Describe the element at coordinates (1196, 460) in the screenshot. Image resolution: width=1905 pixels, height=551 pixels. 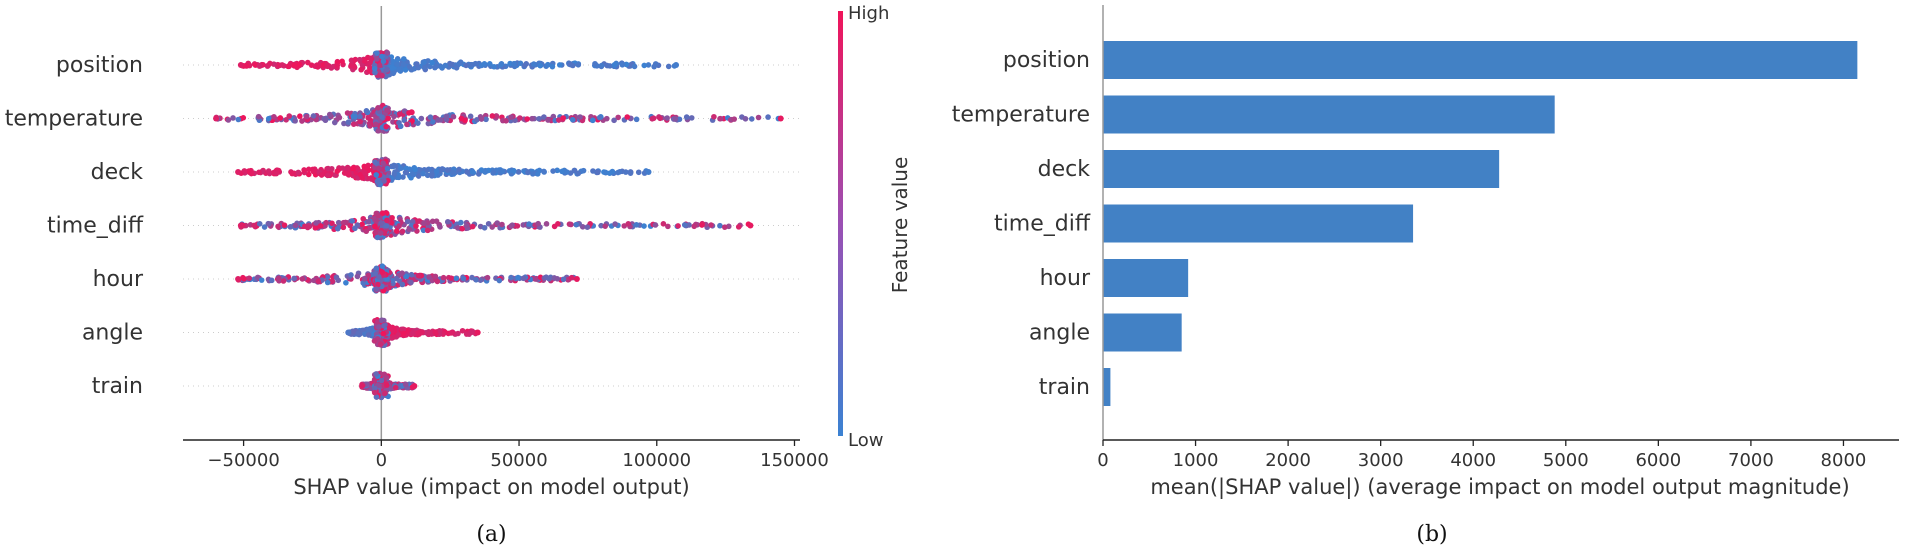
I see `x-tick-label: 1000` at that location.